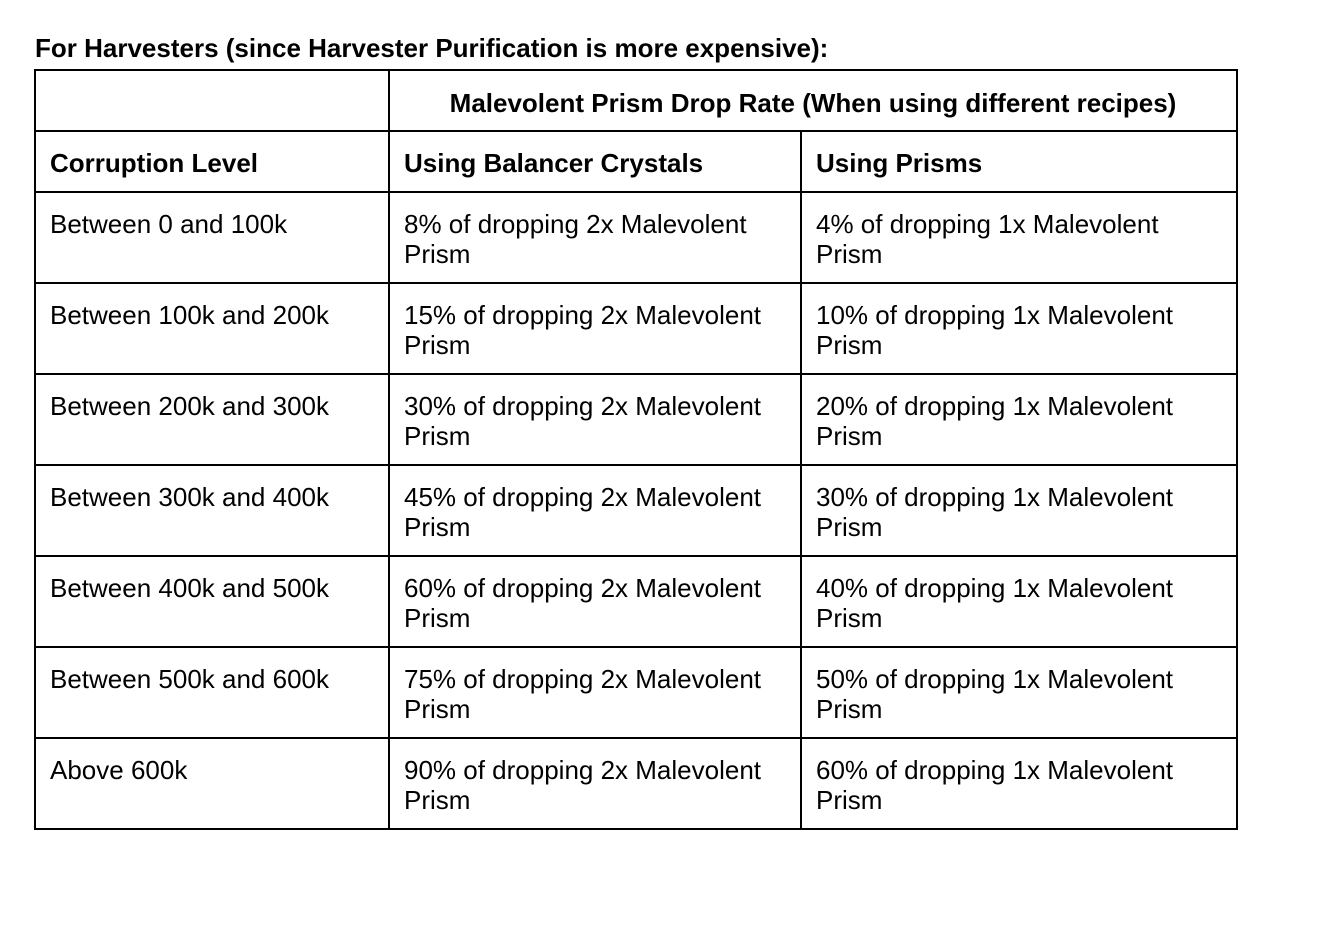  I want to click on empty-corner-cell, so click(212, 100).